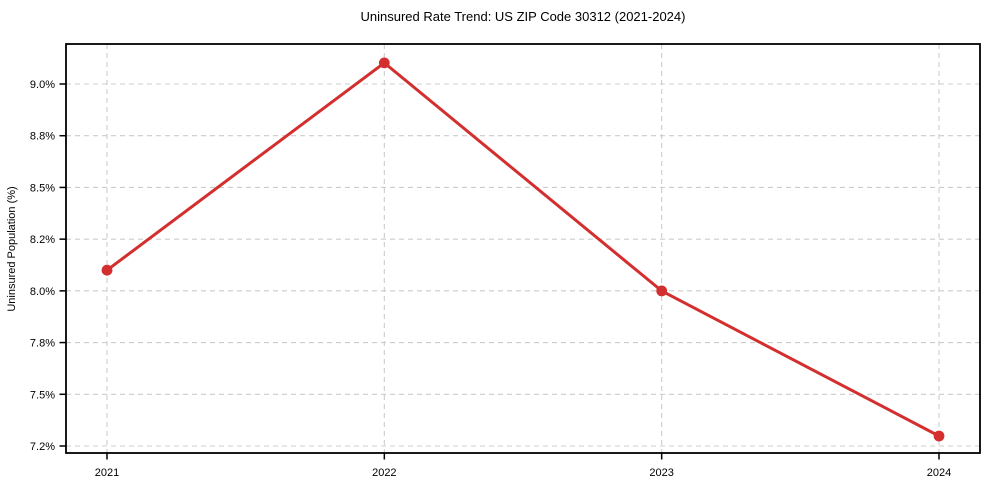  Describe the element at coordinates (42, 344) in the screenshot. I see `y-tick-label: 7.8%` at that location.